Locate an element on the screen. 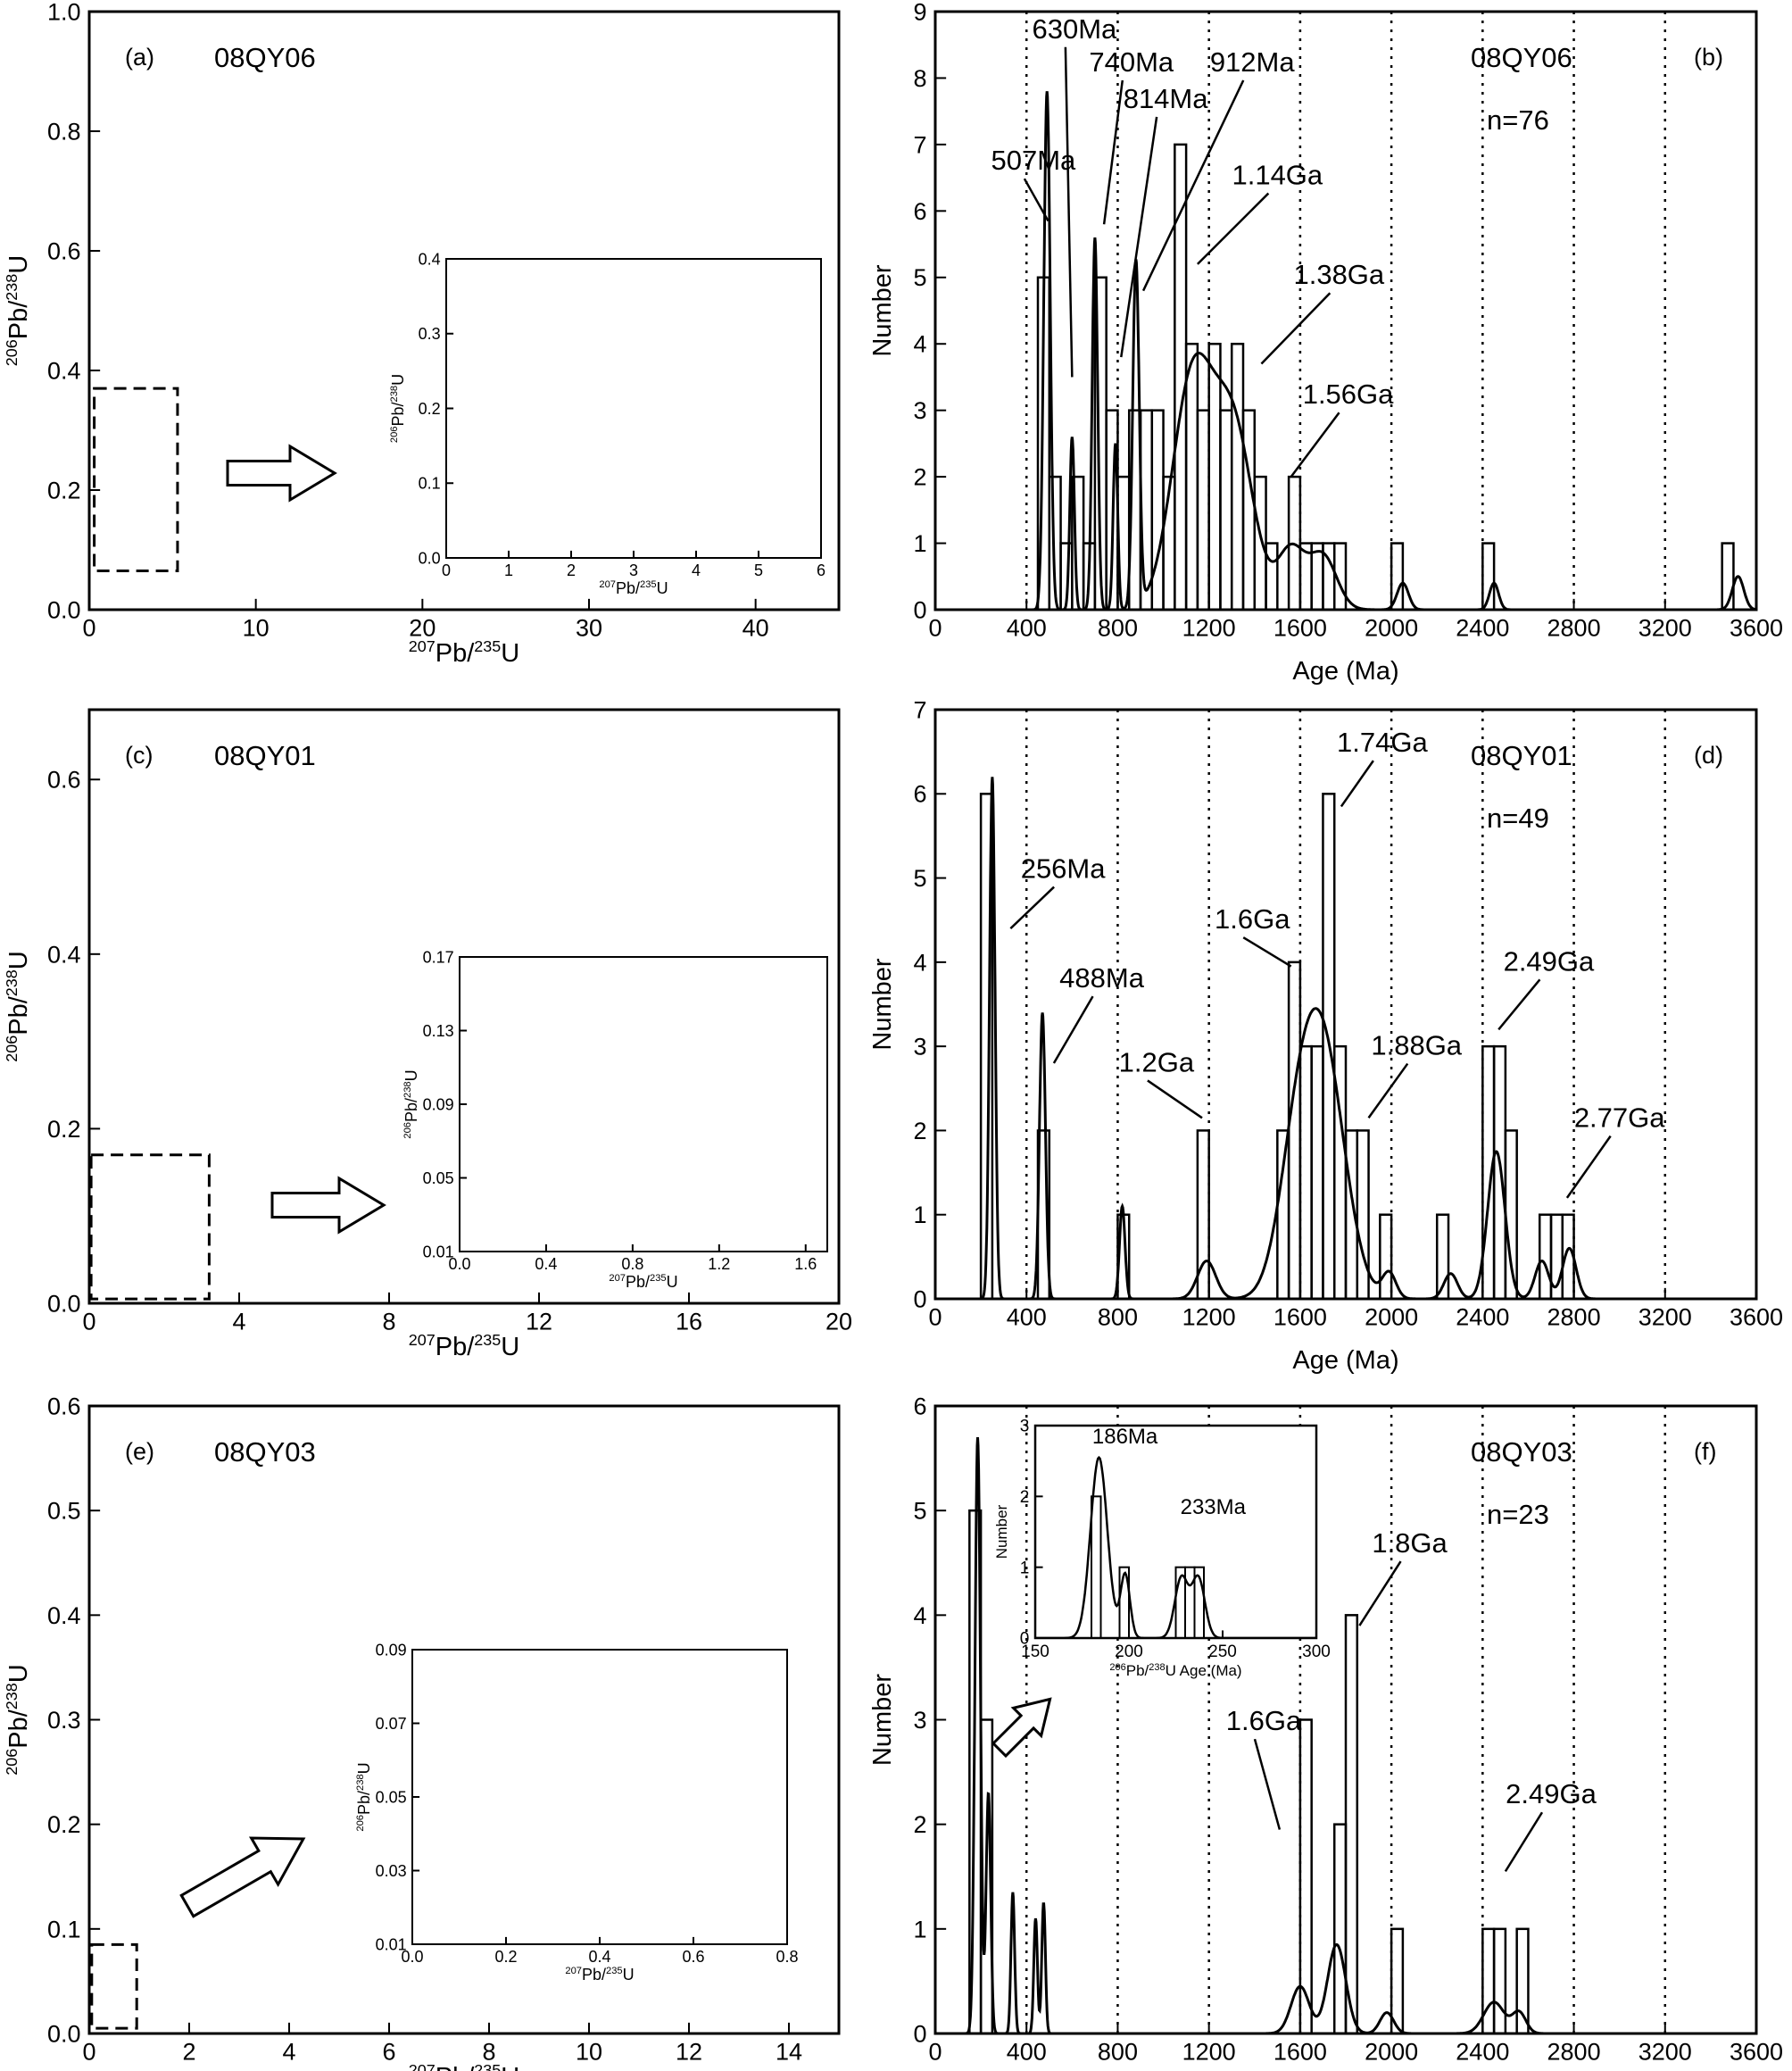  panel-e-inset-yaxis-title: 206Pb/238U is located at coordinates (364, 1797).